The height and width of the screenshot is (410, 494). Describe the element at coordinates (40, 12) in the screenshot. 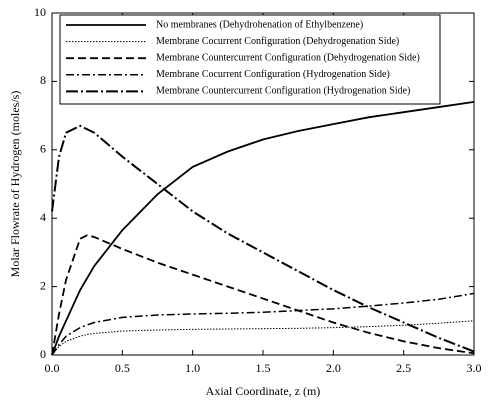

I see `y-tick-label: 10` at that location.